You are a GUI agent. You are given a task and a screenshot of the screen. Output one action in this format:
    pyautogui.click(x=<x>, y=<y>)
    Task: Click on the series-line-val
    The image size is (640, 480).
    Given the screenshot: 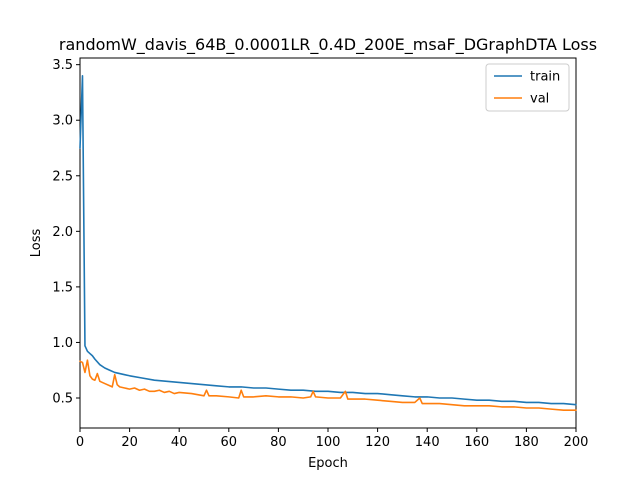 What is the action you would take?
    pyautogui.click(x=328, y=385)
    